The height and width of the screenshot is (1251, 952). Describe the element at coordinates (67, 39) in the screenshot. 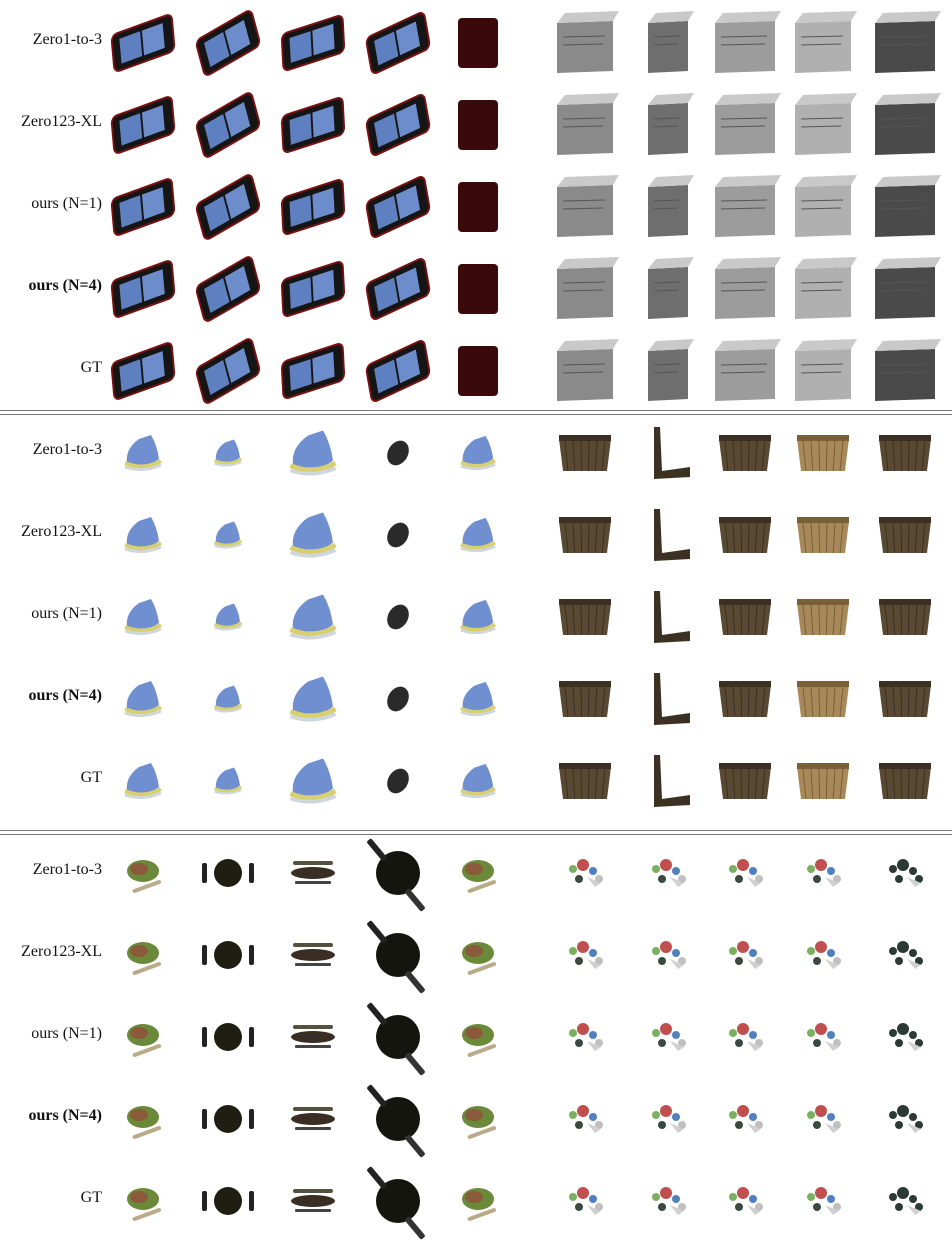

I see `method-label: Zero1-to-3` at that location.